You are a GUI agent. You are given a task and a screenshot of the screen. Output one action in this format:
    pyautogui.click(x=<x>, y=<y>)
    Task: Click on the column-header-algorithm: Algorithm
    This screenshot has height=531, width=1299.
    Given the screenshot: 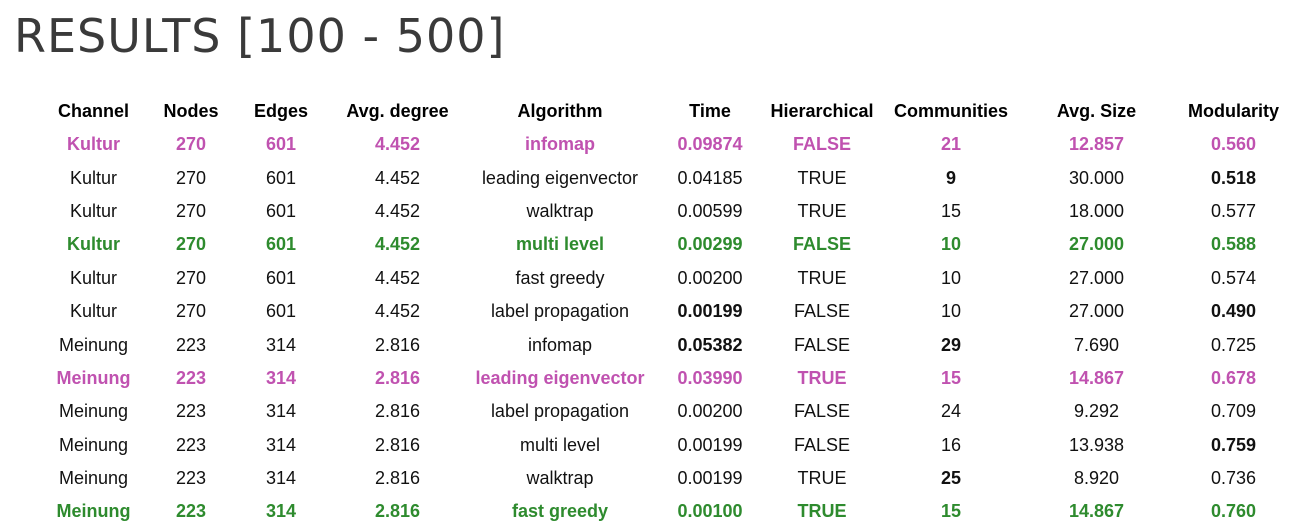 What is the action you would take?
    pyautogui.click(x=560, y=111)
    